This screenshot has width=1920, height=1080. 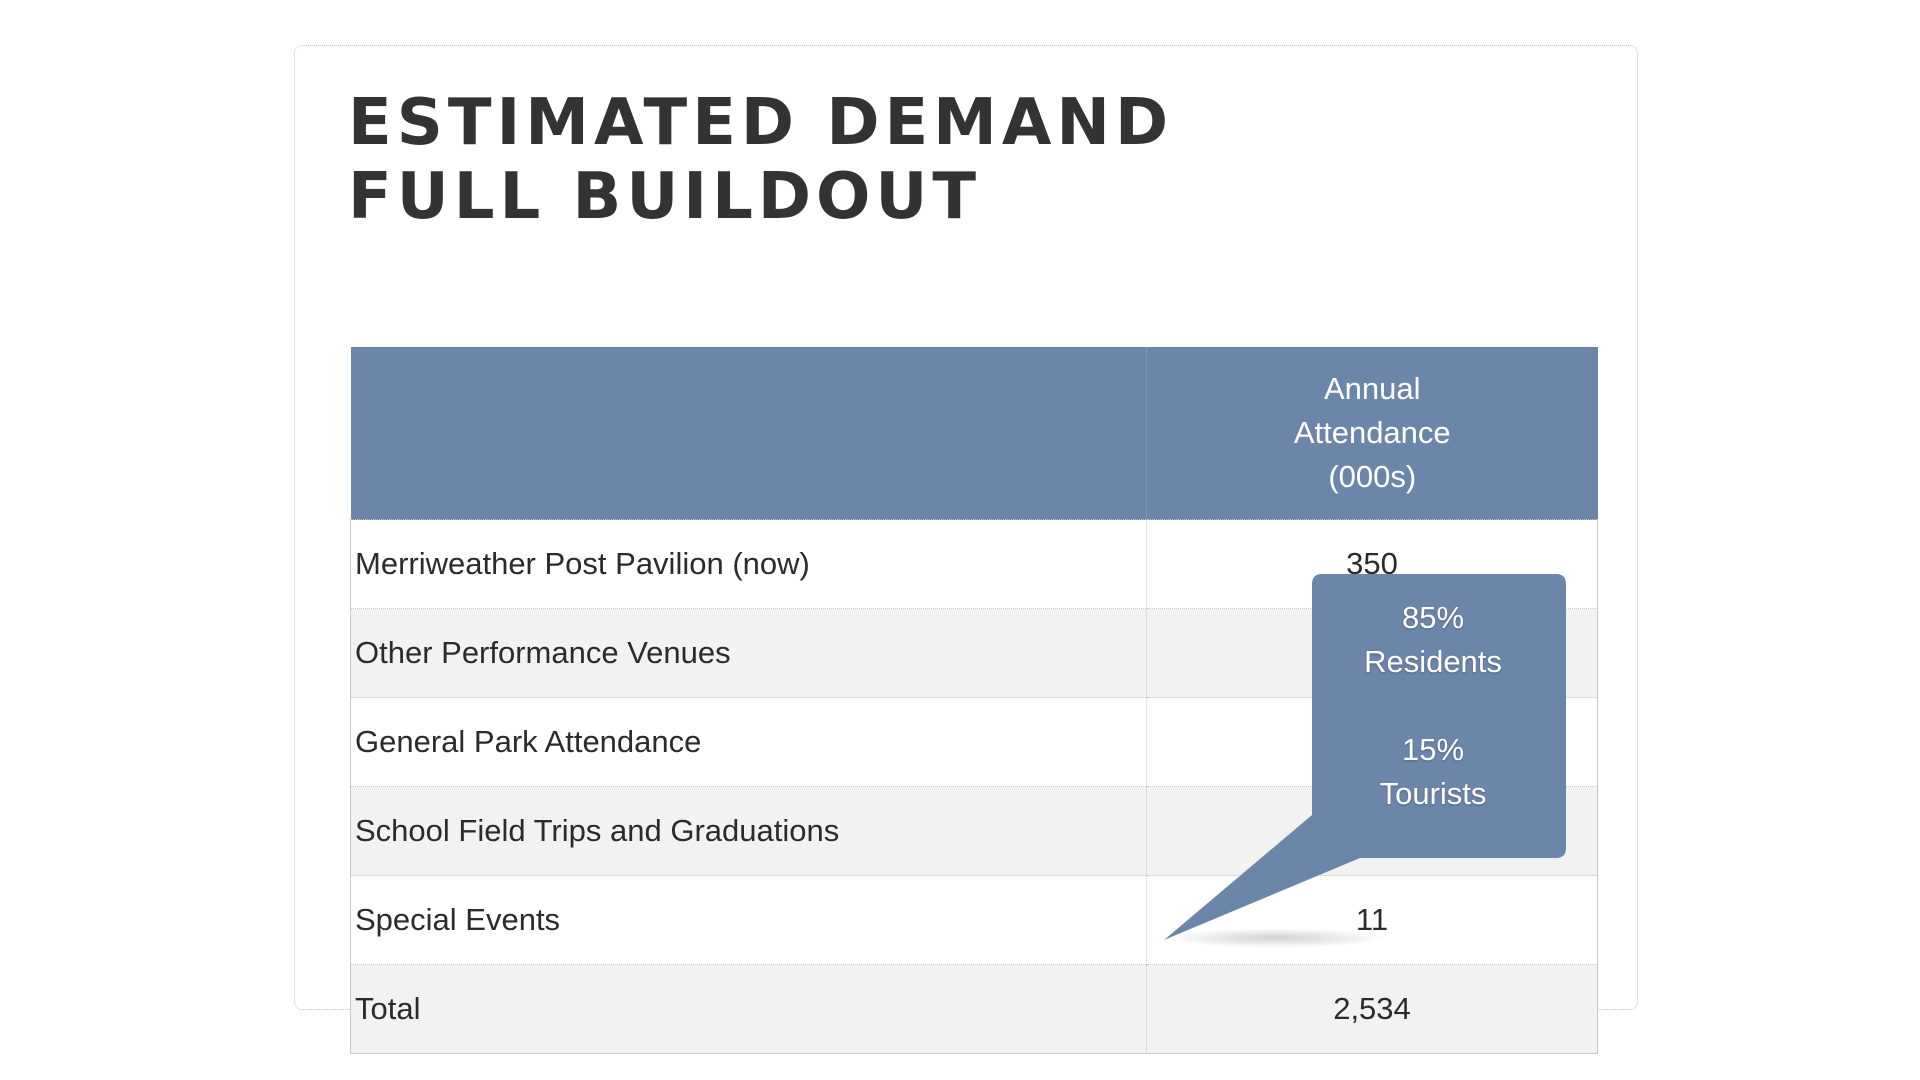 What do you see at coordinates (1433, 706) in the screenshot?
I see `callout-text: 85% Residents 15% Tourists` at bounding box center [1433, 706].